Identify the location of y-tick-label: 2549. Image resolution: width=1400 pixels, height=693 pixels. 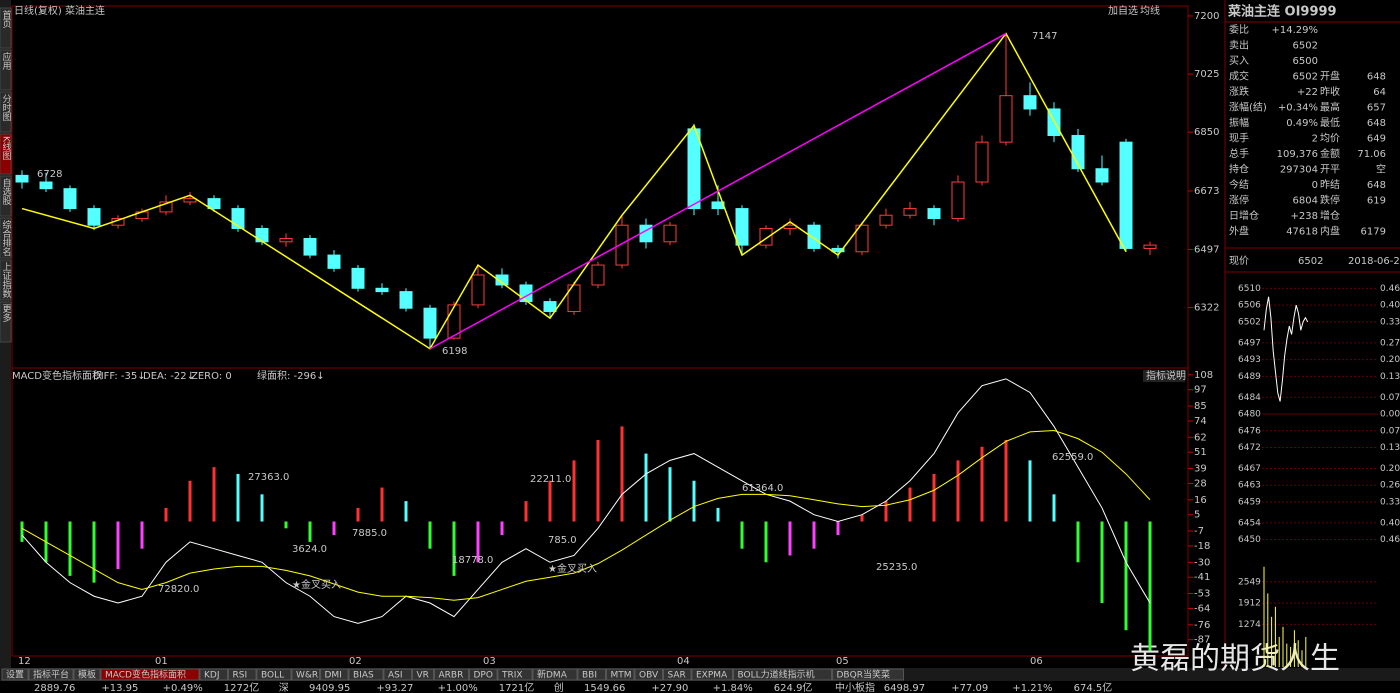
(1249, 582).